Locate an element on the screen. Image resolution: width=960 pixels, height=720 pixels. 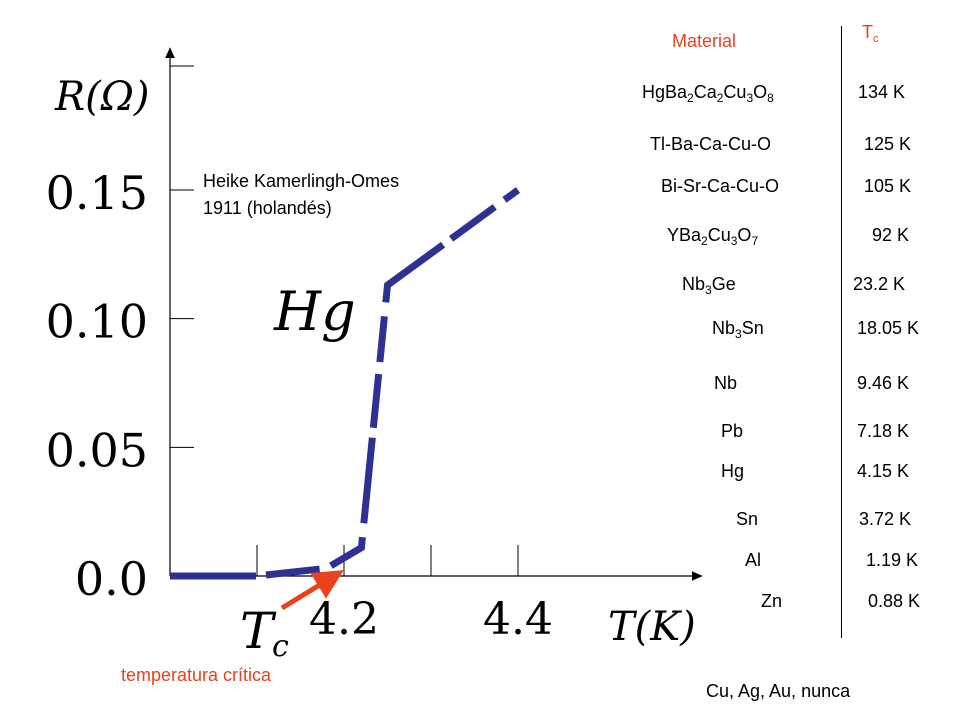
material-tc: 125 K is located at coordinates (888, 144).